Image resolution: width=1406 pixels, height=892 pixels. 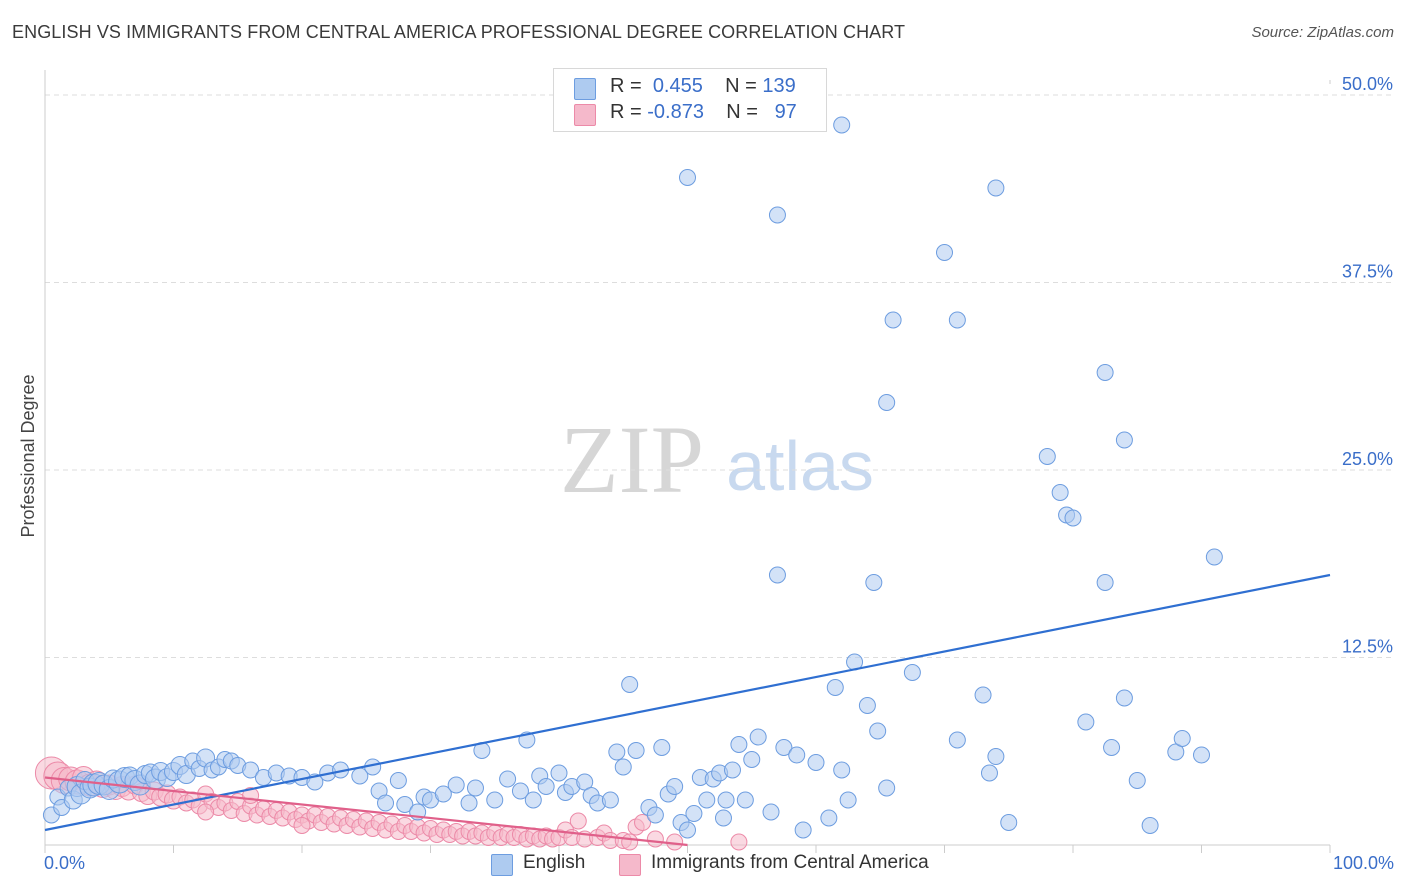 What do you see at coordinates (1363, 863) in the screenshot?
I see `x-tick-right: 100.0%` at bounding box center [1363, 863].